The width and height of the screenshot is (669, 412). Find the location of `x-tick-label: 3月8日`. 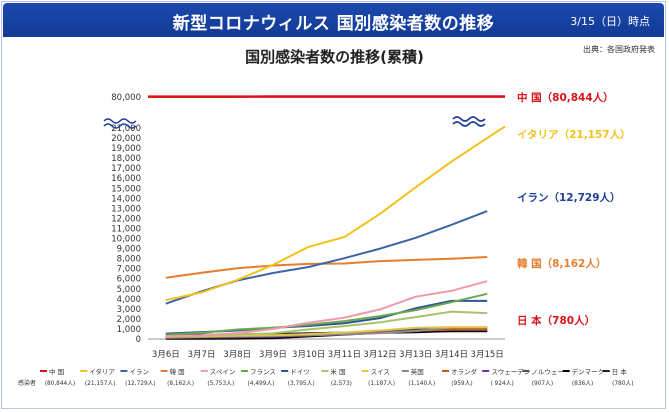

x-tick-label: 3月8日 is located at coordinates (237, 355).